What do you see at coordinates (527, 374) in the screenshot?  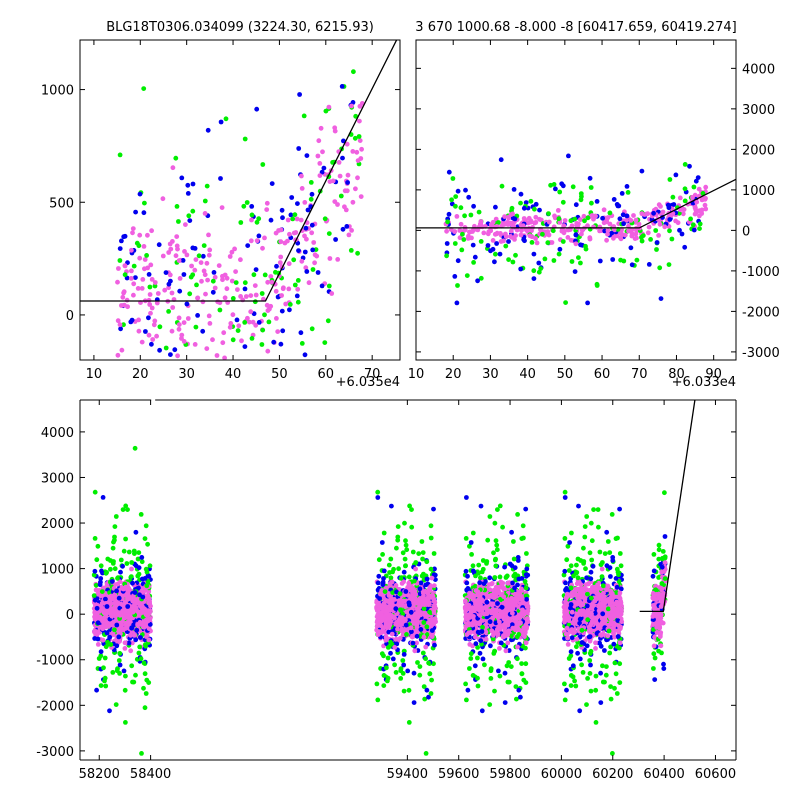 I see `x-tick-label: 40` at bounding box center [527, 374].